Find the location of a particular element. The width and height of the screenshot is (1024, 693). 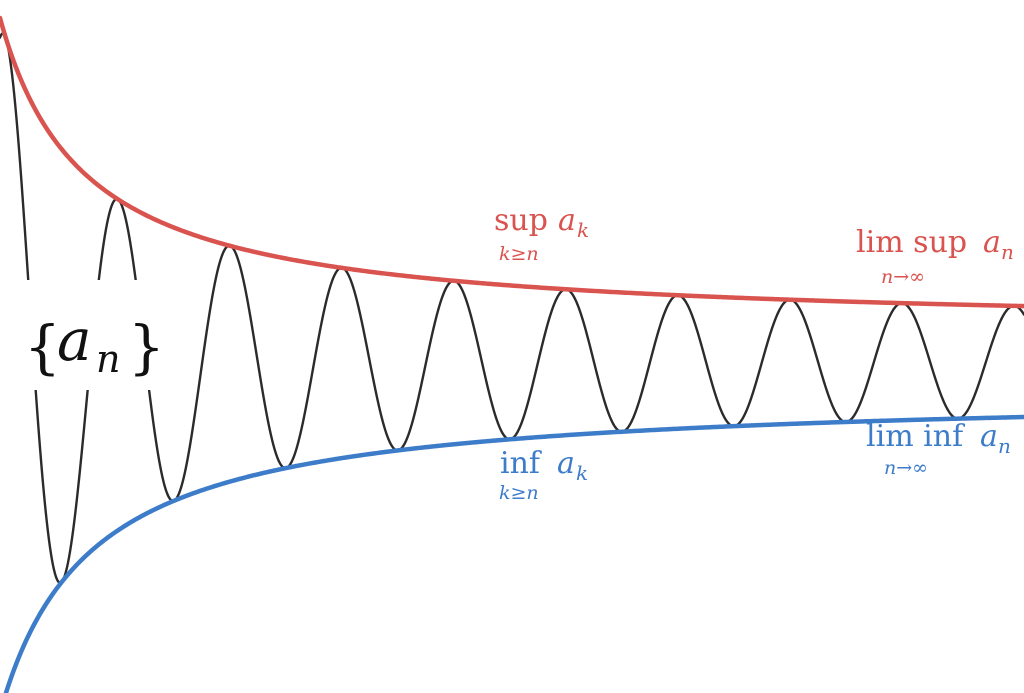

limsup-under-limits: n→∞ is located at coordinates (903, 277).